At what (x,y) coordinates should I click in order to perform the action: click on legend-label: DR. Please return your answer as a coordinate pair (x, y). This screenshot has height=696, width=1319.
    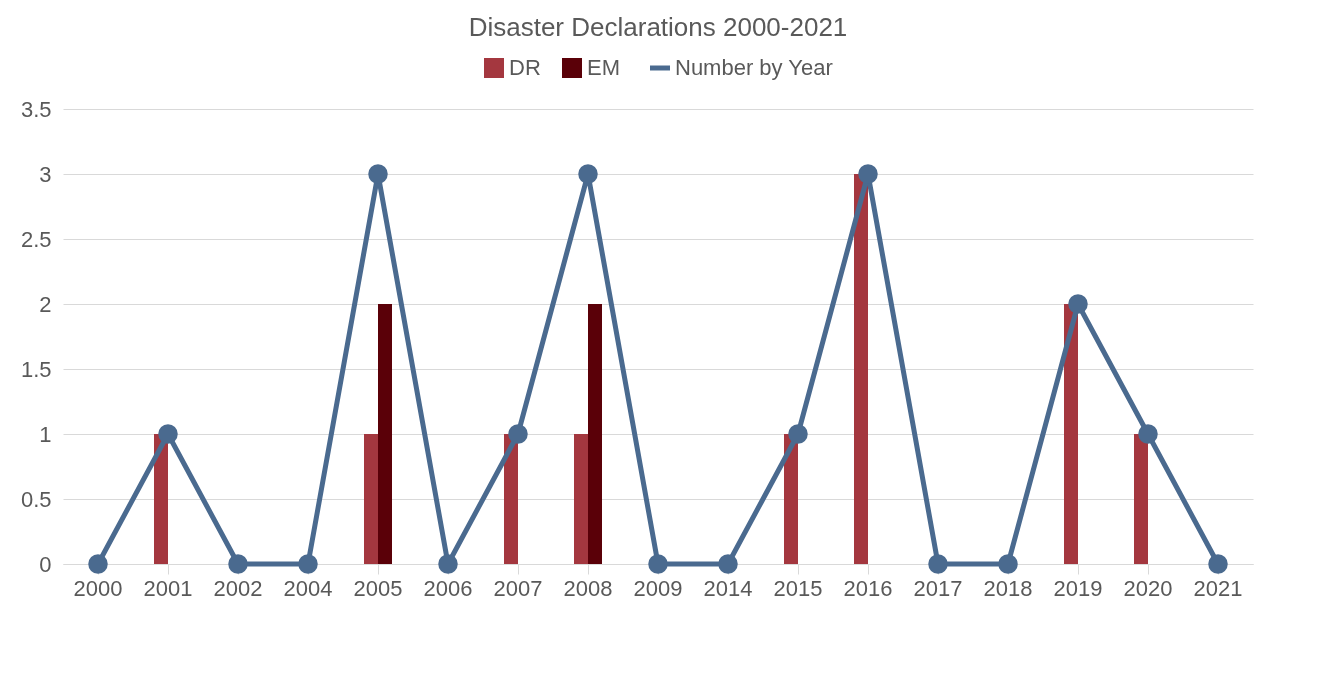
    Looking at the image, I should click on (525, 67).